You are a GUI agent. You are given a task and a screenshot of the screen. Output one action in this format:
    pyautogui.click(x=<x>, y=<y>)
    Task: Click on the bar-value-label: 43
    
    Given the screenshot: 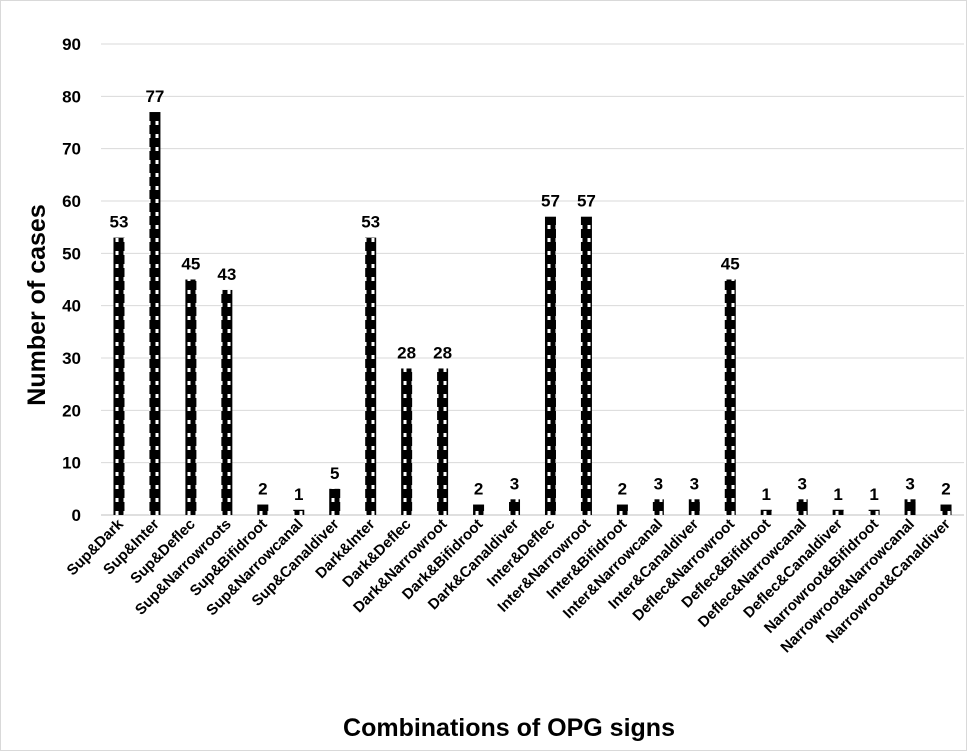 What is the action you would take?
    pyautogui.click(x=226, y=274)
    